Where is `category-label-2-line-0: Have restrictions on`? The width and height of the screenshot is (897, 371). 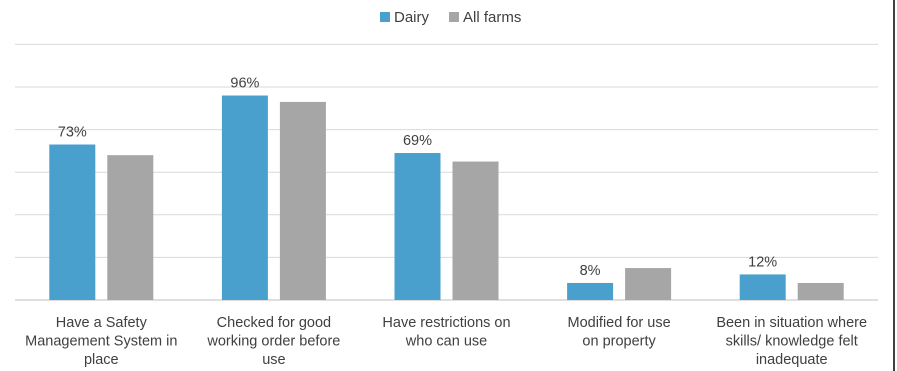 category-label-2-line-0: Have restrictions on is located at coordinates (446, 323).